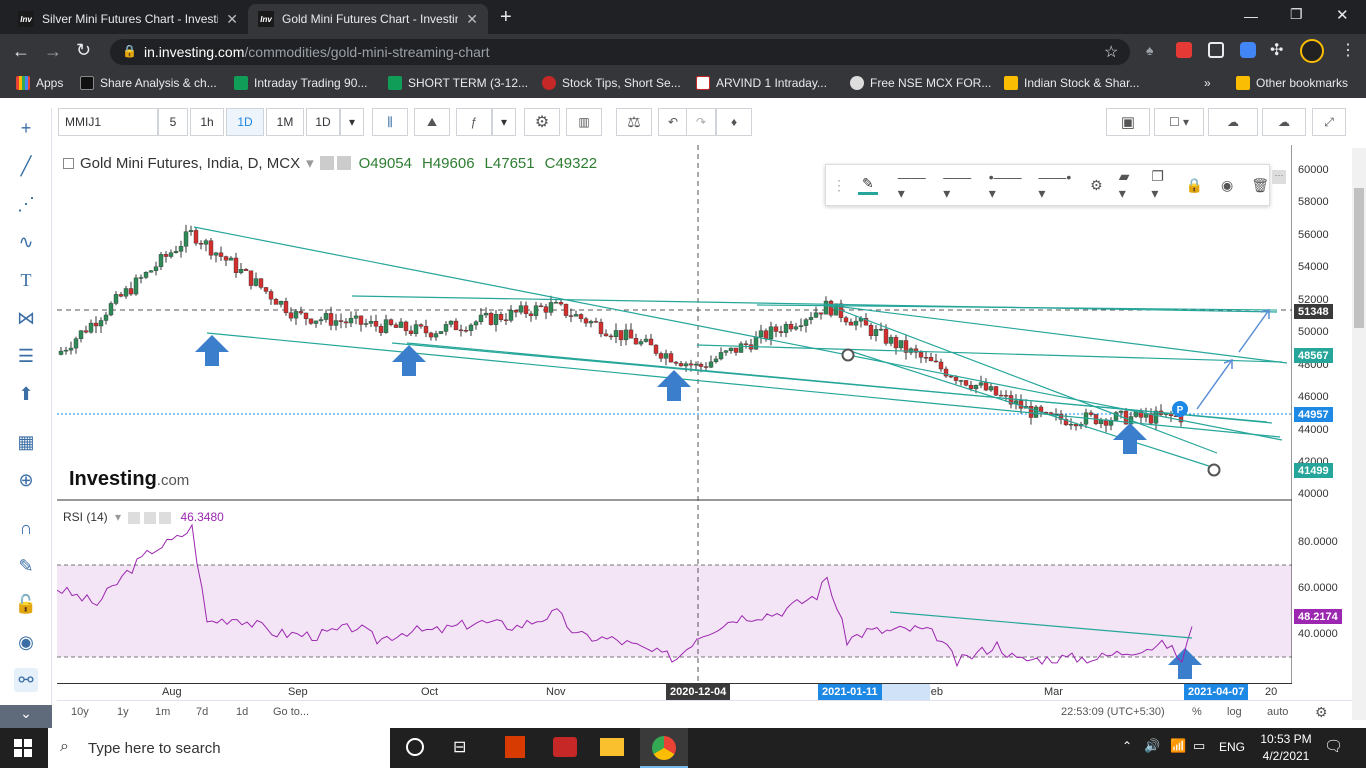  I want to click on clone-icon: ❐ ▾, so click(1157, 184).